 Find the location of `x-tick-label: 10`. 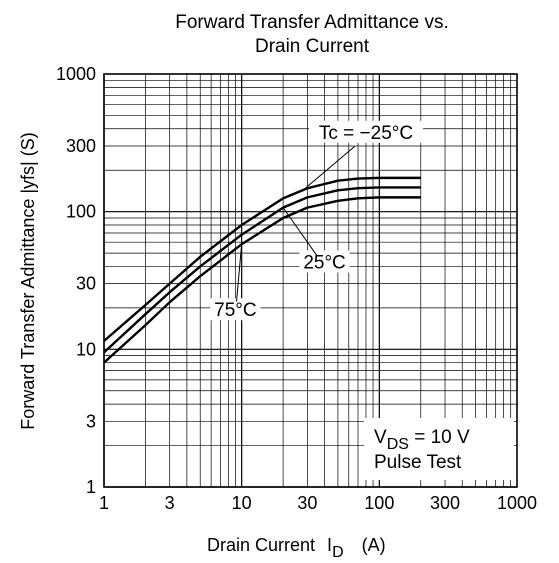

x-tick-label: 10 is located at coordinates (242, 503).